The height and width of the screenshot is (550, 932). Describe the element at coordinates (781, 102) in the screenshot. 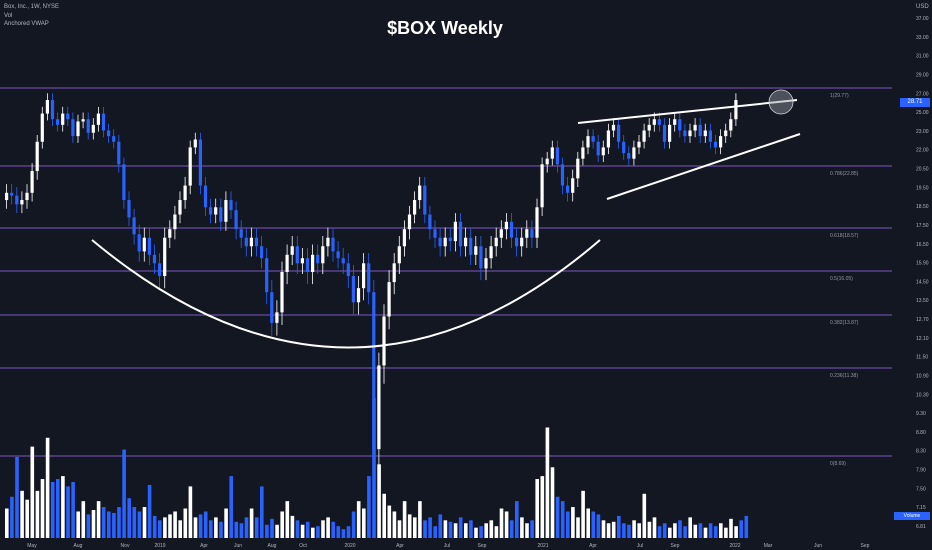

I see `breakout-highlight-circle` at that location.